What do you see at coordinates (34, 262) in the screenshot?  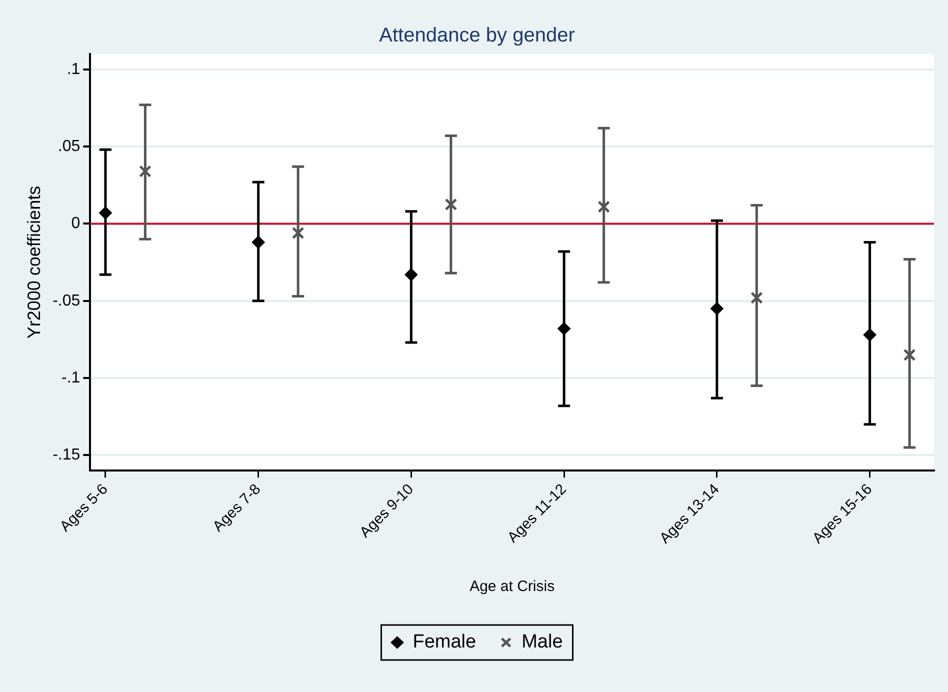 I see `y-axis-title: Yr2000 coefficients` at bounding box center [34, 262].